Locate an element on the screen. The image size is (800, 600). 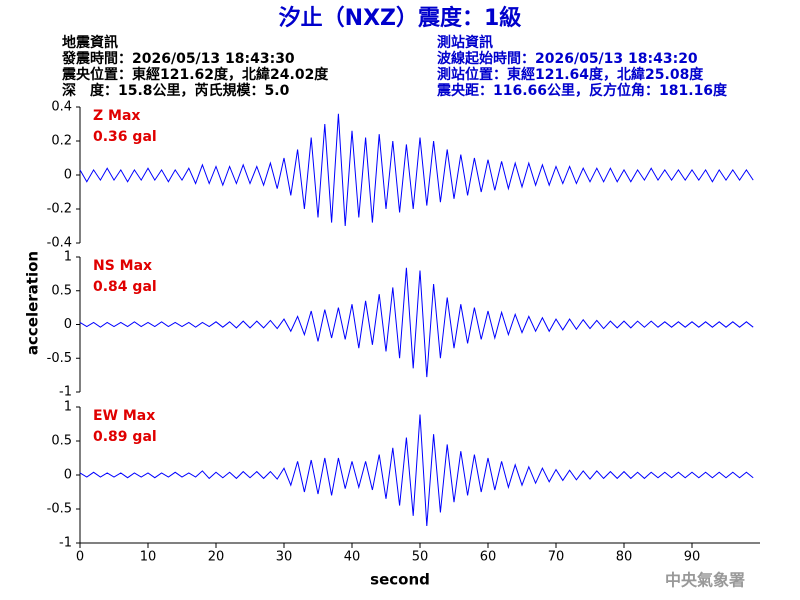
x-tick-label: 20 is located at coordinates (216, 557).